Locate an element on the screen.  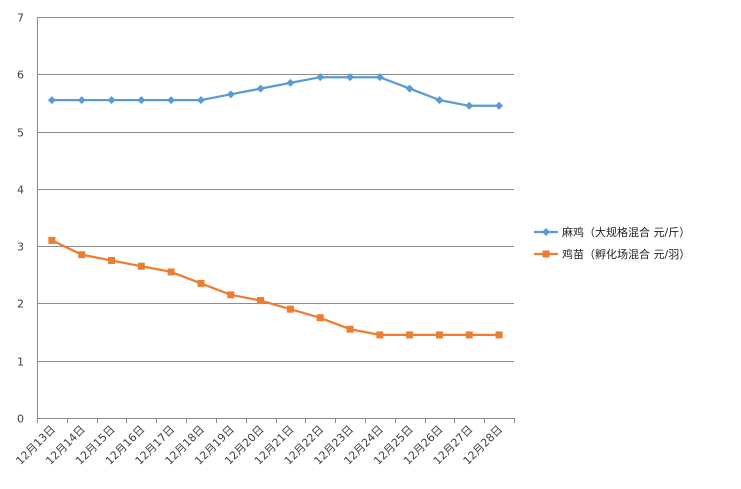
legend-label: 麻鸡（大规格混合 元/斤） is located at coordinates (626, 232).